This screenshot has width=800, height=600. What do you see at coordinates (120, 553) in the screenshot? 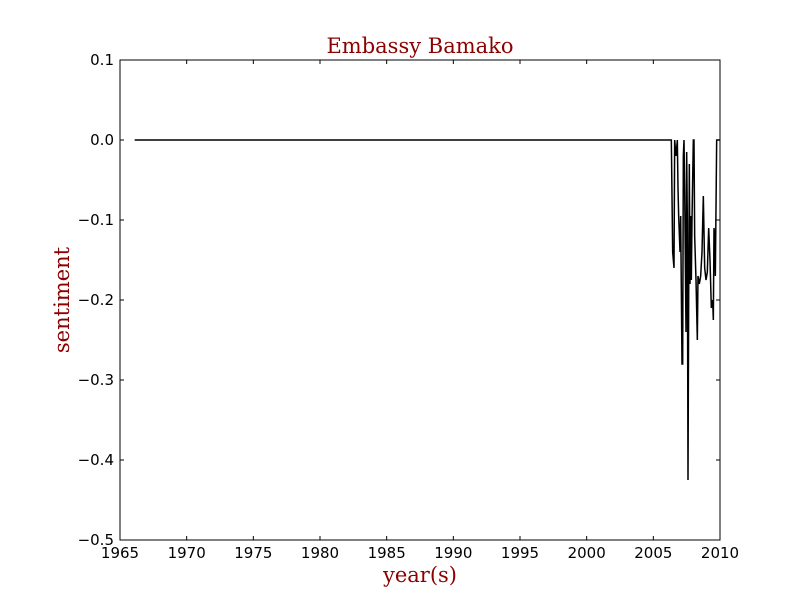
I see `x-tick-label: 1965` at bounding box center [120, 553].